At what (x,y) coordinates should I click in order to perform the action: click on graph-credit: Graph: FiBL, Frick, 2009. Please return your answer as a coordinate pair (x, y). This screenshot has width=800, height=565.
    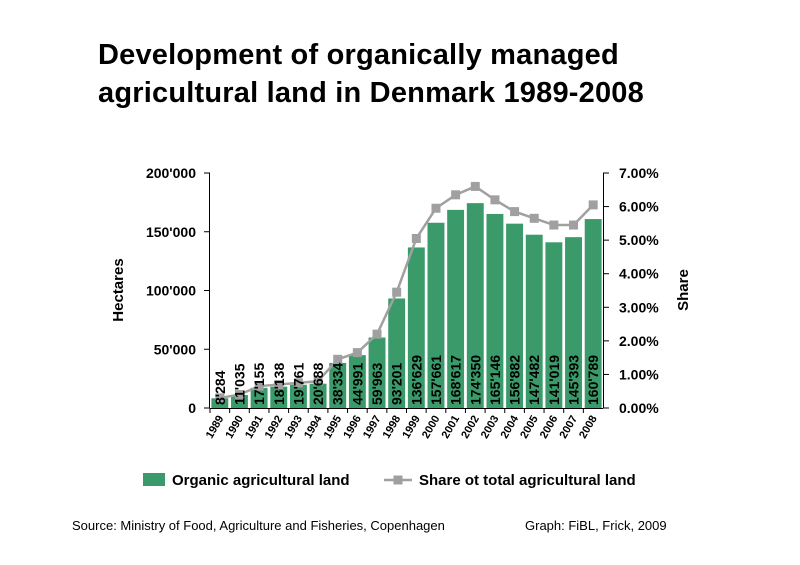
    Looking at the image, I should click on (596, 525).